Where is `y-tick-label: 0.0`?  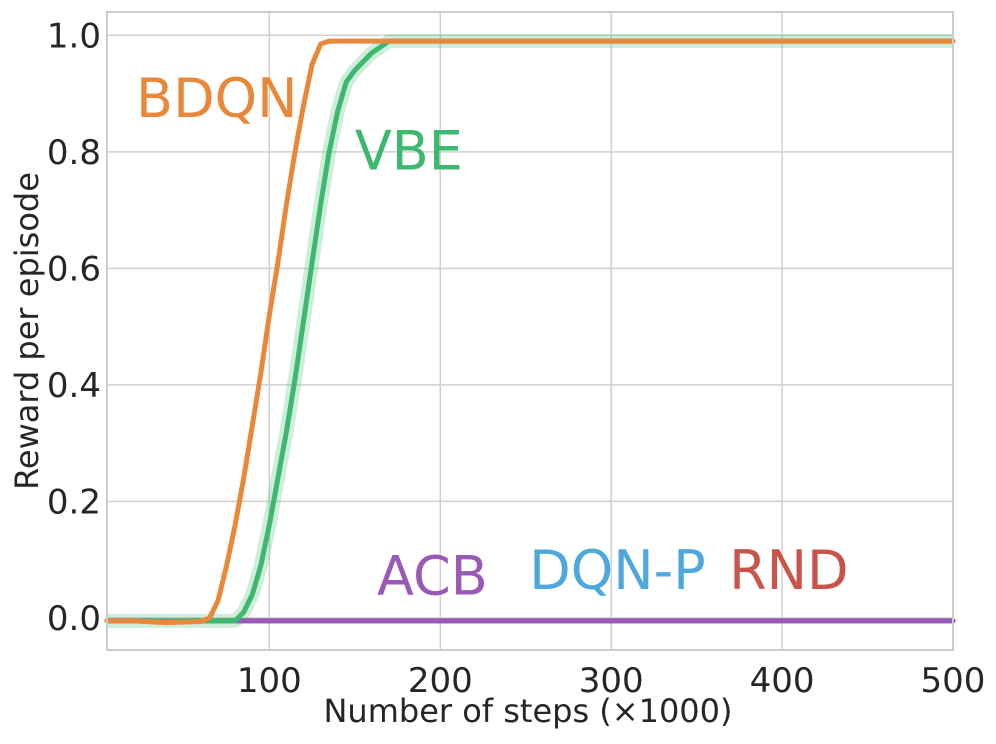 y-tick-label: 0.0 is located at coordinates (74, 619).